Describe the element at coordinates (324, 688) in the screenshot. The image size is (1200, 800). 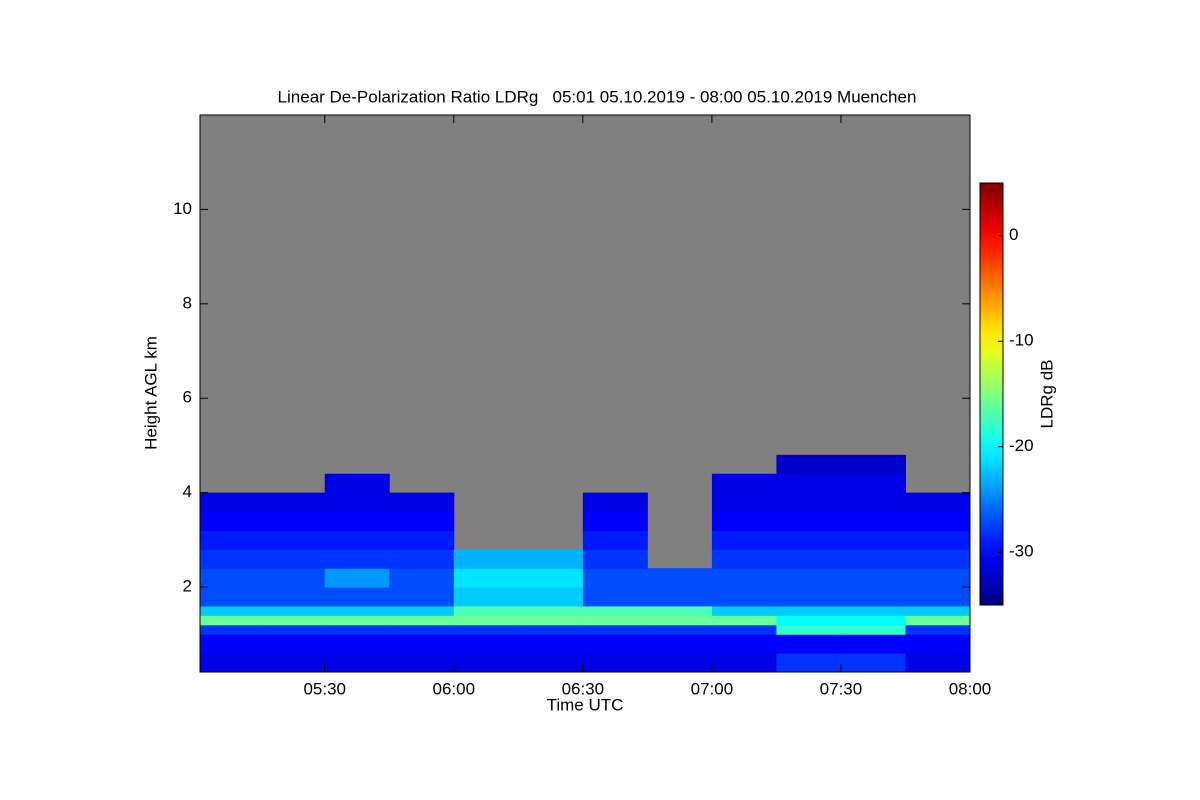
I see `x-tick-label: 05:30` at that location.